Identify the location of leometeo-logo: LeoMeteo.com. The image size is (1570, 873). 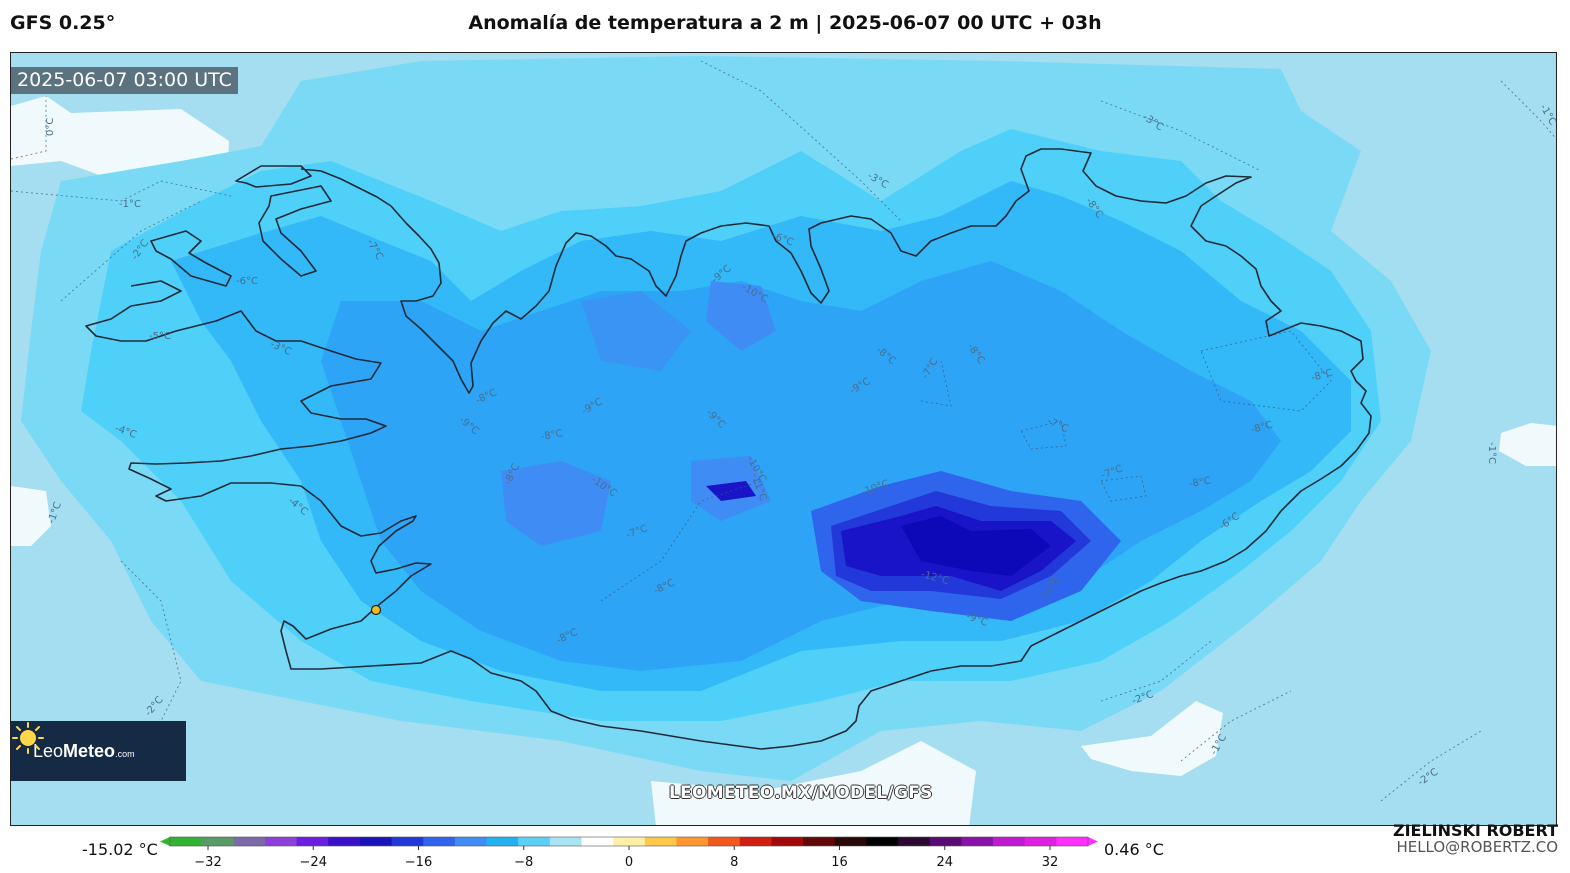
(98, 751).